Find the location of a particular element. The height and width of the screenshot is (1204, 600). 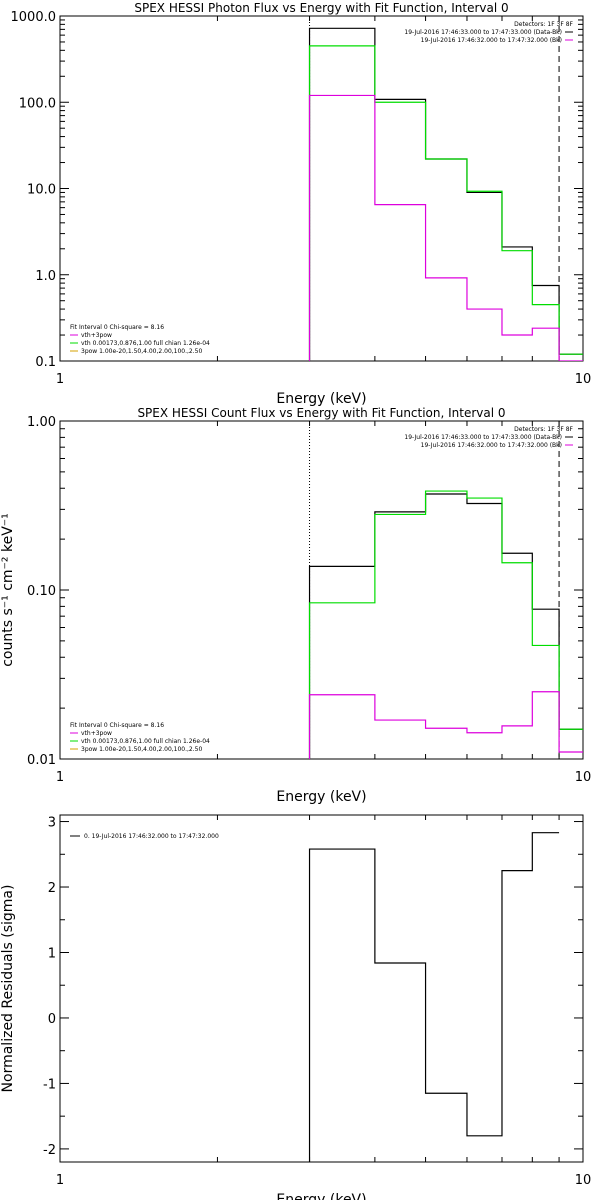

y-tick-label: 1 is located at coordinates (52, 953).